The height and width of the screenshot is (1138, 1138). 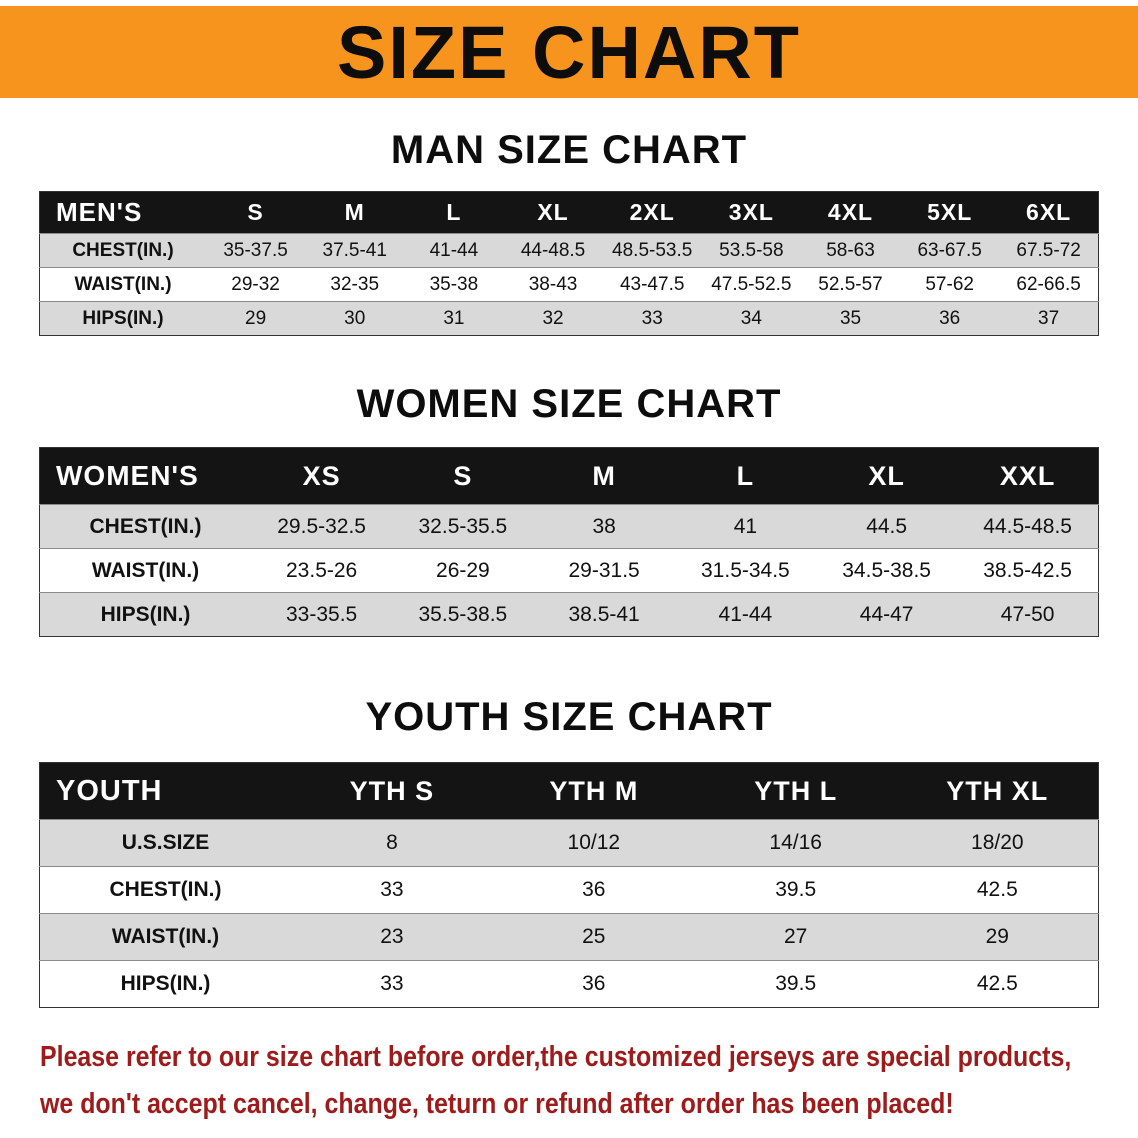 I want to click on size-header-cell: 5XL, so click(x=950, y=212).